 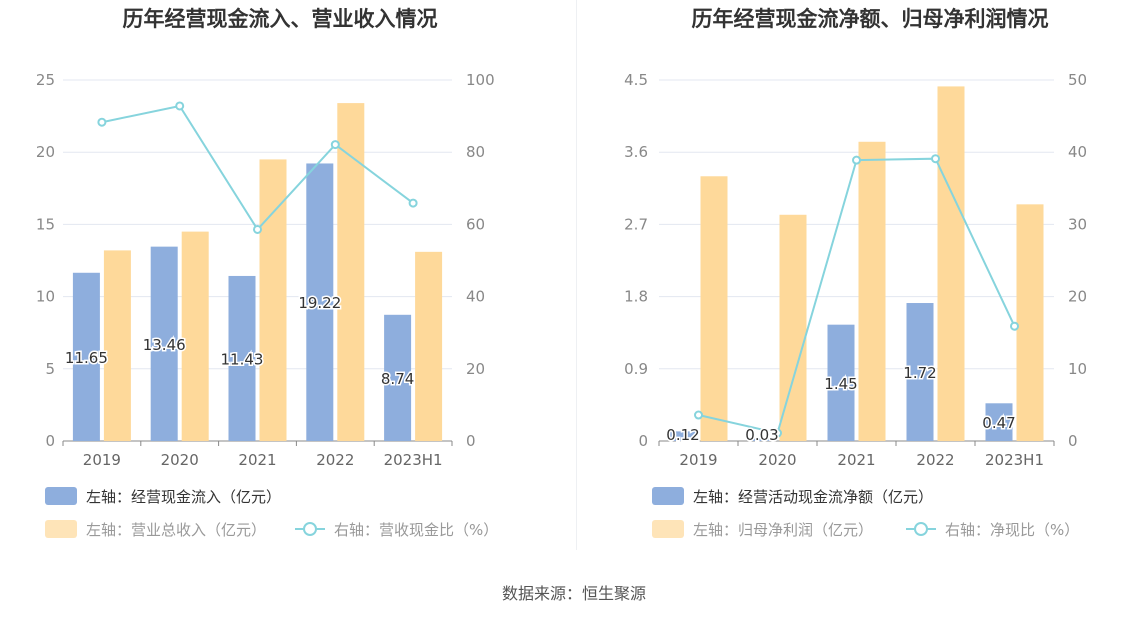 What do you see at coordinates (180, 460) in the screenshot?
I see `left-chart-x-tick-label: 2020` at bounding box center [180, 460].